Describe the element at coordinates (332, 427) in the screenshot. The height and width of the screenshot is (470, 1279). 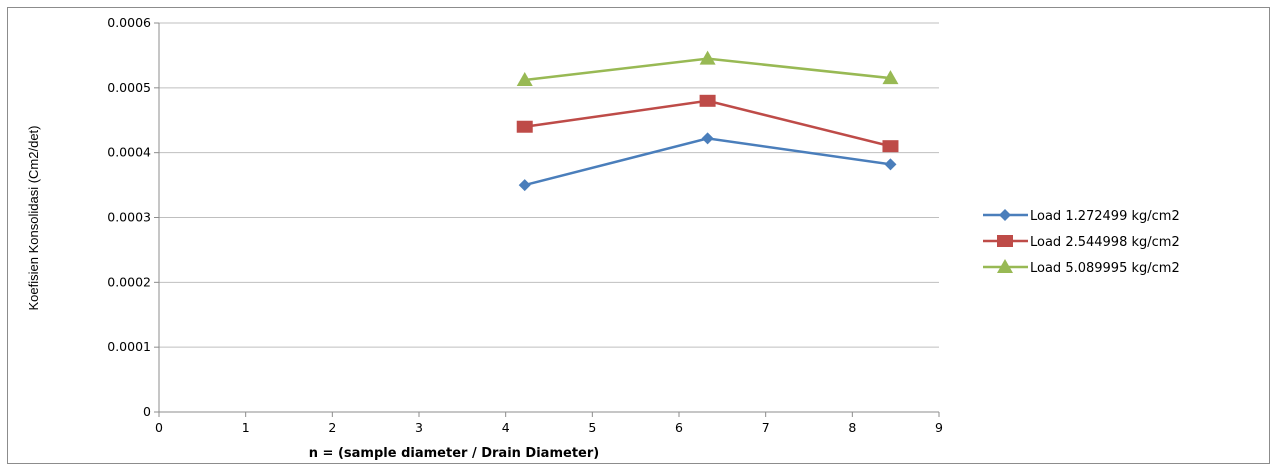
I see `x-tick-label: 2` at that location.